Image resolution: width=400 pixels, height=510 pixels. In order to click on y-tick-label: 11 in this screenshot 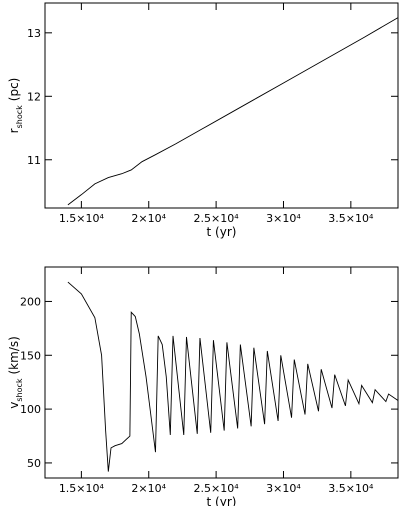, I will do `click(34, 160)`.